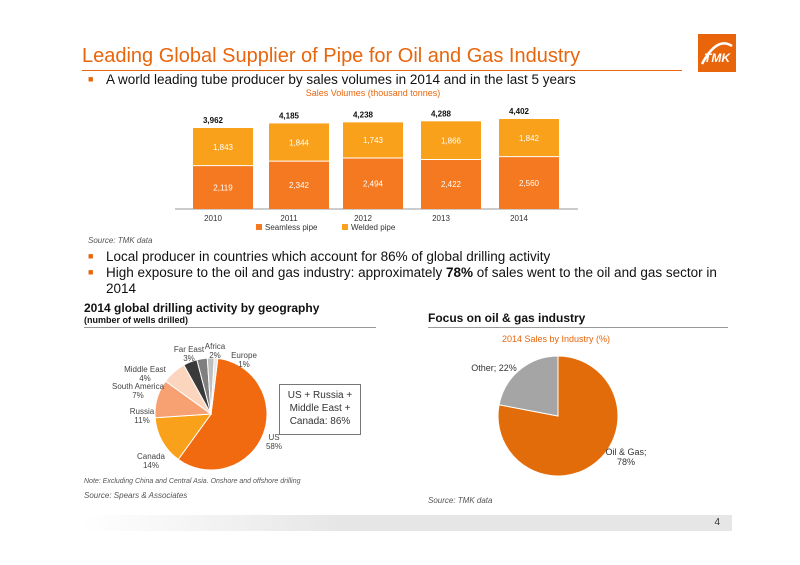 The image size is (800, 565). I want to click on source-right: Source: TMK data, so click(460, 500).